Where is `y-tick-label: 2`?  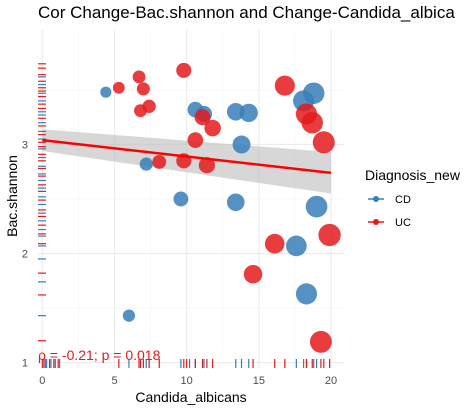 y-tick-label: 2 is located at coordinates (25, 255).